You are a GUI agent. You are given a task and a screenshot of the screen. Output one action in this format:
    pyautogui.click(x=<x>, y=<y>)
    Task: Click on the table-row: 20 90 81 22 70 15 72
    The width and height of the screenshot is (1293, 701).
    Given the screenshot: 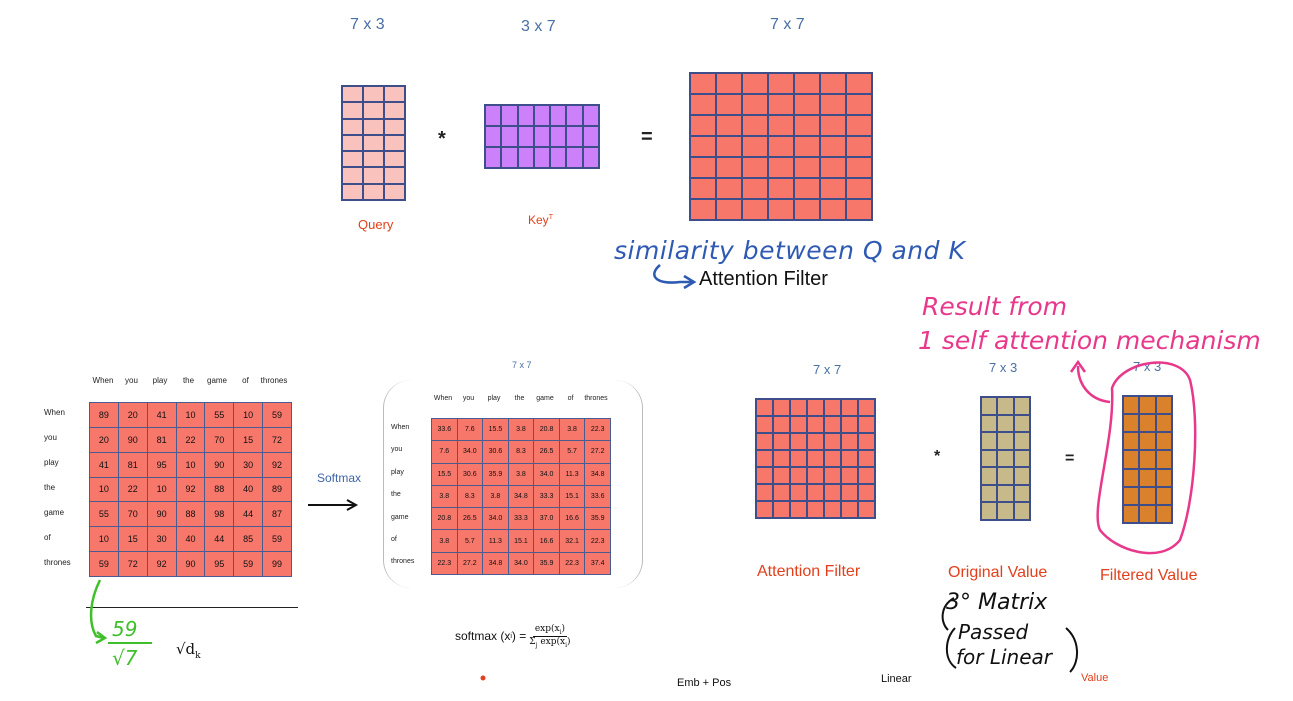 What is the action you would take?
    pyautogui.click(x=190, y=439)
    